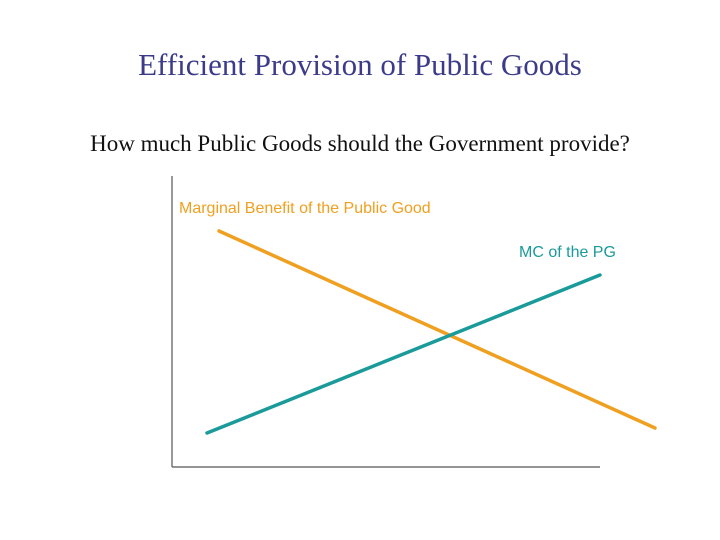  I want to click on marginal-benefit-label: Marginal Benefit of the Public Good, so click(305, 208).